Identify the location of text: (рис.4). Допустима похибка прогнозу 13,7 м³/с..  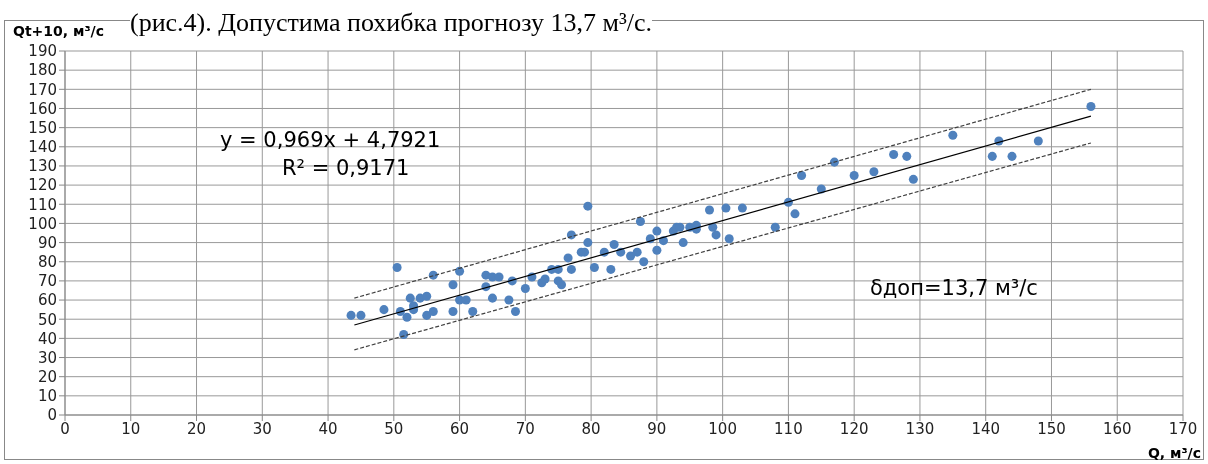
(391, 23).